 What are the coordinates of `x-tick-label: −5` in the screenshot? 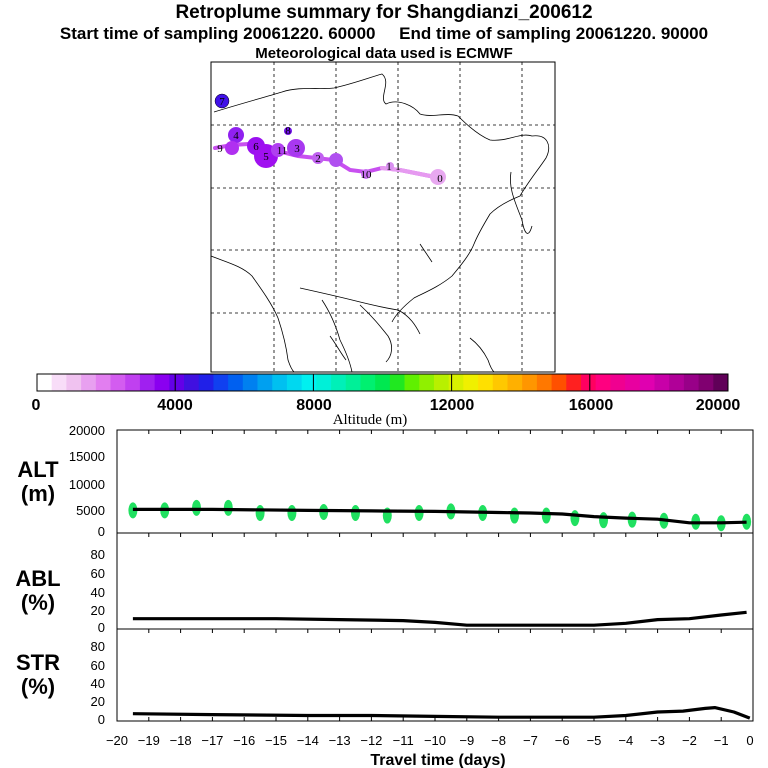 It's located at (594, 740).